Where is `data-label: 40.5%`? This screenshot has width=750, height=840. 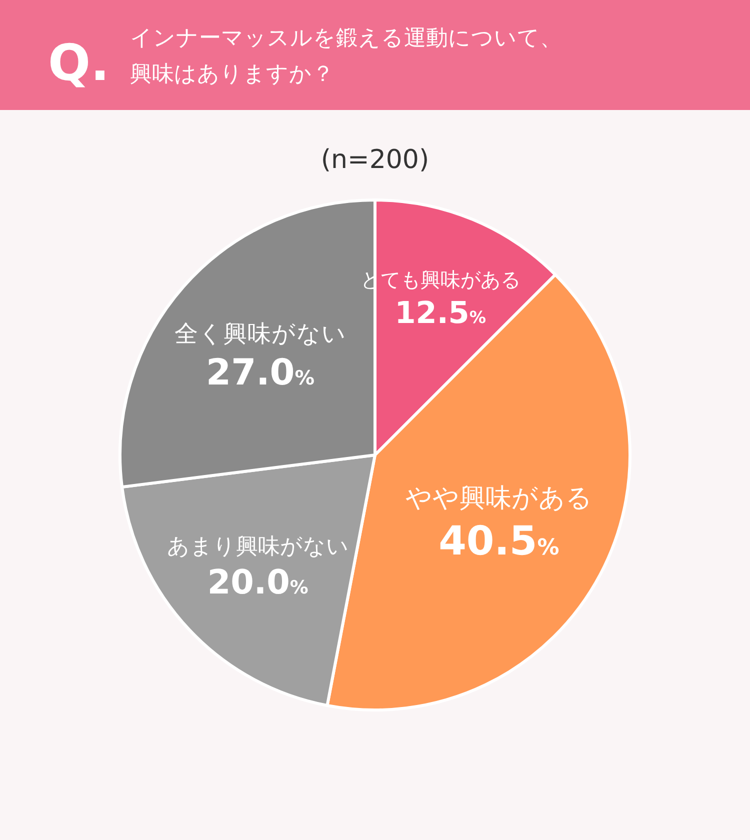 data-label: 40.5% is located at coordinates (499, 541).